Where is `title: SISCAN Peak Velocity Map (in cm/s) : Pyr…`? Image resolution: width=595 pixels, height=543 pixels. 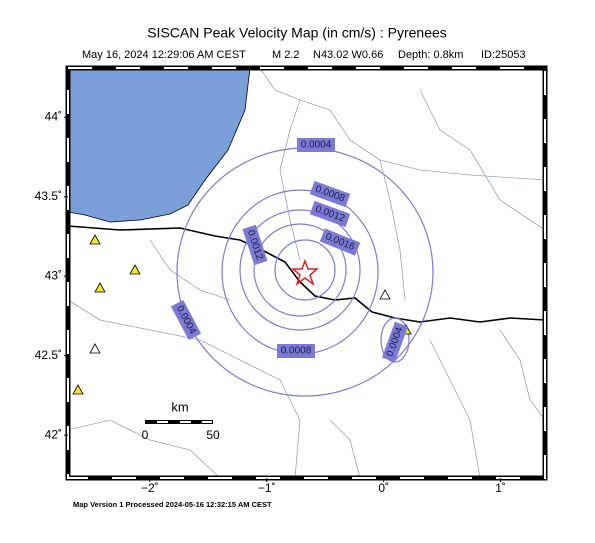 title: SISCAN Peak Velocity Map (in cm/s) : Pyr… is located at coordinates (297, 33).